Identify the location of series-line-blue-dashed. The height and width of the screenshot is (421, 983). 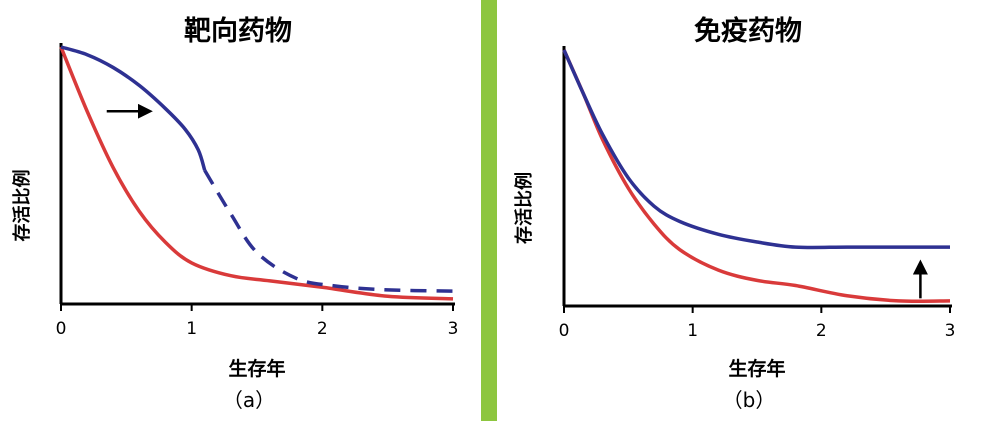
(328, 231).